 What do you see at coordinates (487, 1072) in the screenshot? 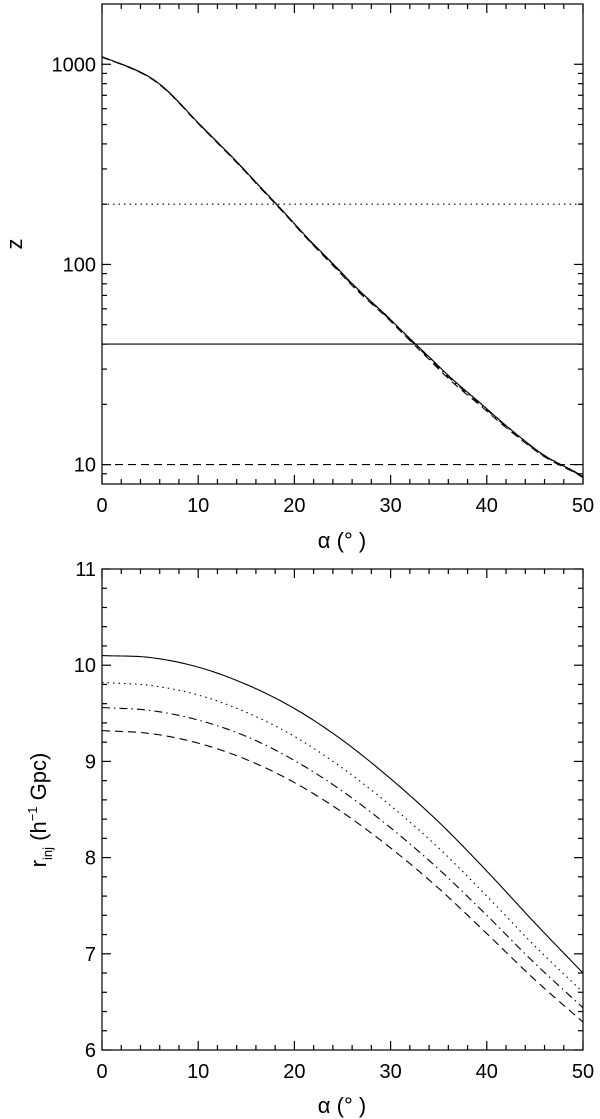
I see `bottom-x-tick-label: 40` at bounding box center [487, 1072].